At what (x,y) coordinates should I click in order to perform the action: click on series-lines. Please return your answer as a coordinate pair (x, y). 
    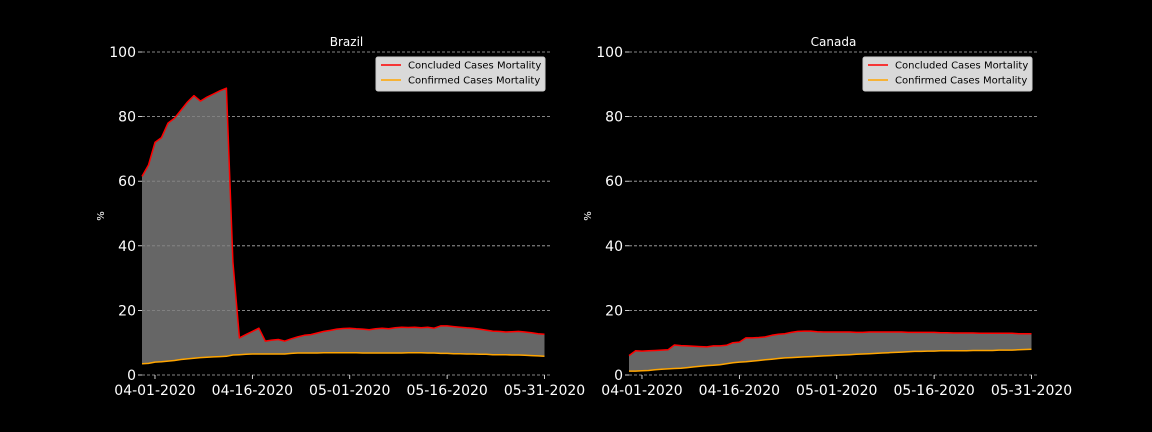
    Looking at the image, I should click on (830, 351).